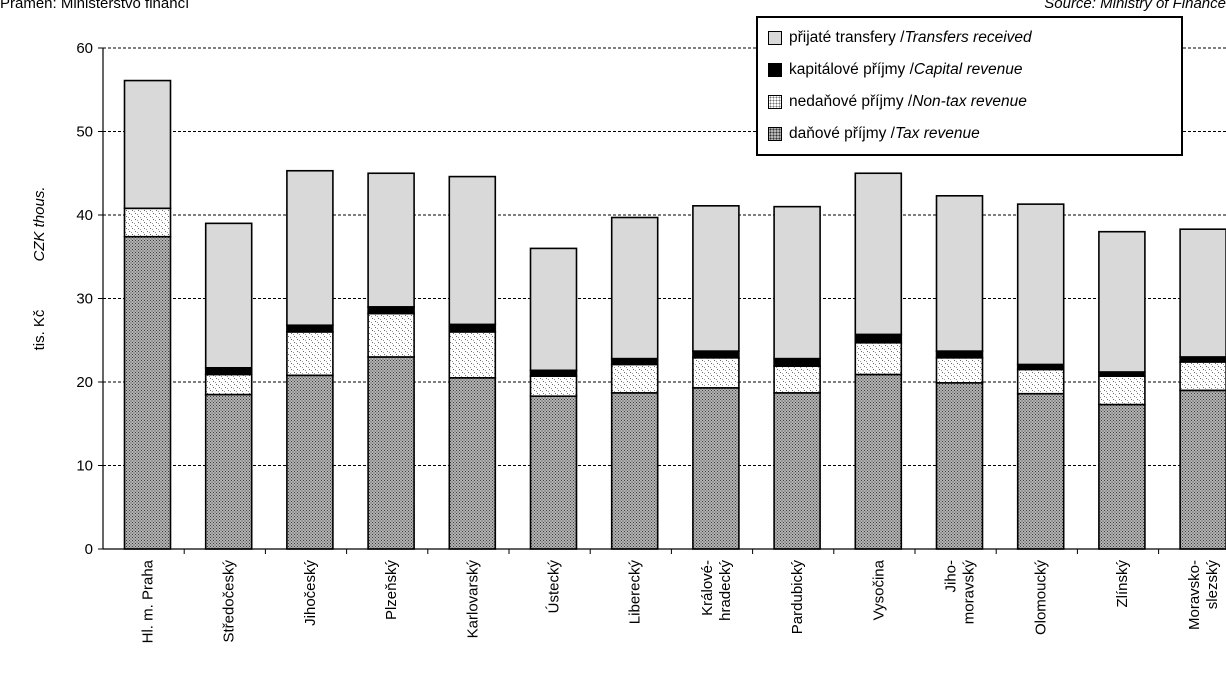 This screenshot has height=682, width=1226. What do you see at coordinates (39, 223) in the screenshot?
I see `y-axis-title-en: CZK thous.` at bounding box center [39, 223].